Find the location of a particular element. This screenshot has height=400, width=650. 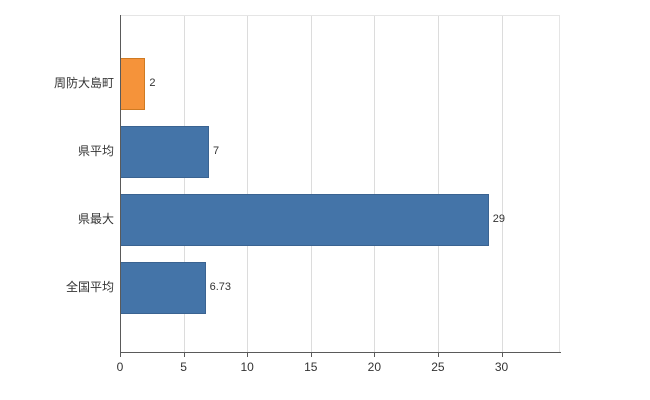

tick-label-5: 5 is located at coordinates (183, 367).